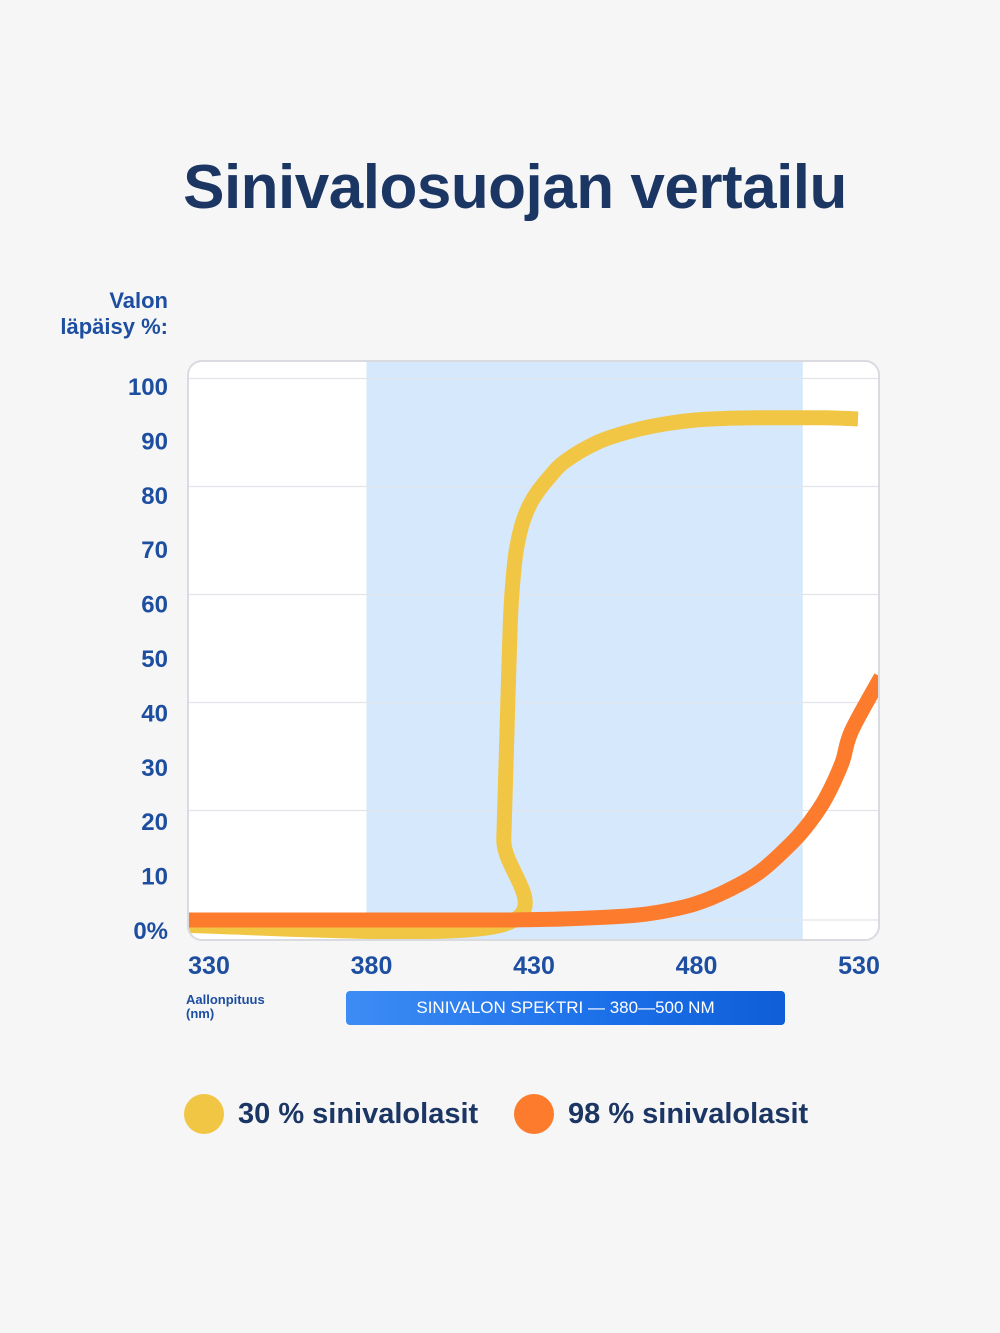 The image size is (1000, 1333). Describe the element at coordinates (138, 300) in the screenshot. I see `y-axis-label-line-1: Valon` at that location.